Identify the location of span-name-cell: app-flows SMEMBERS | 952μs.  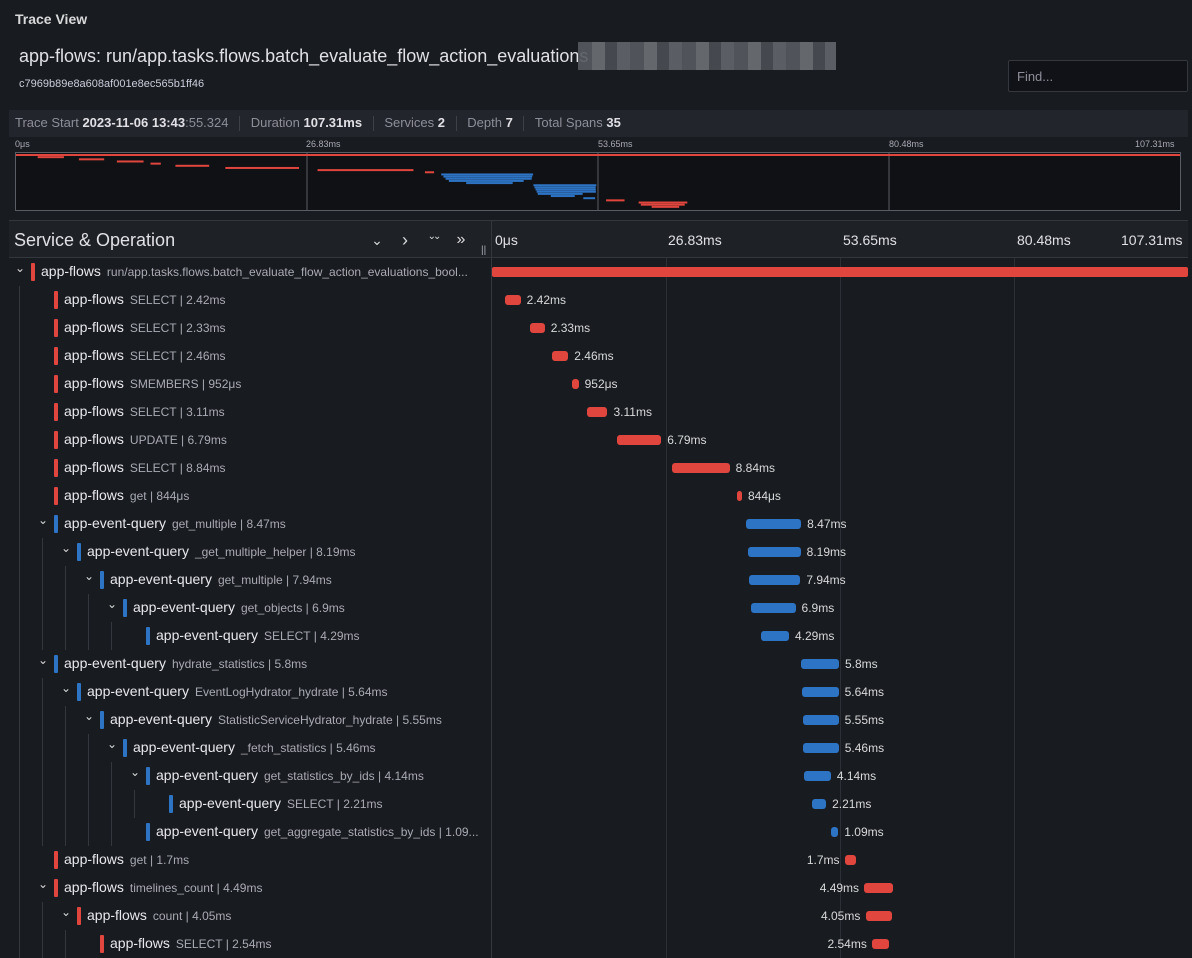
(250, 384).